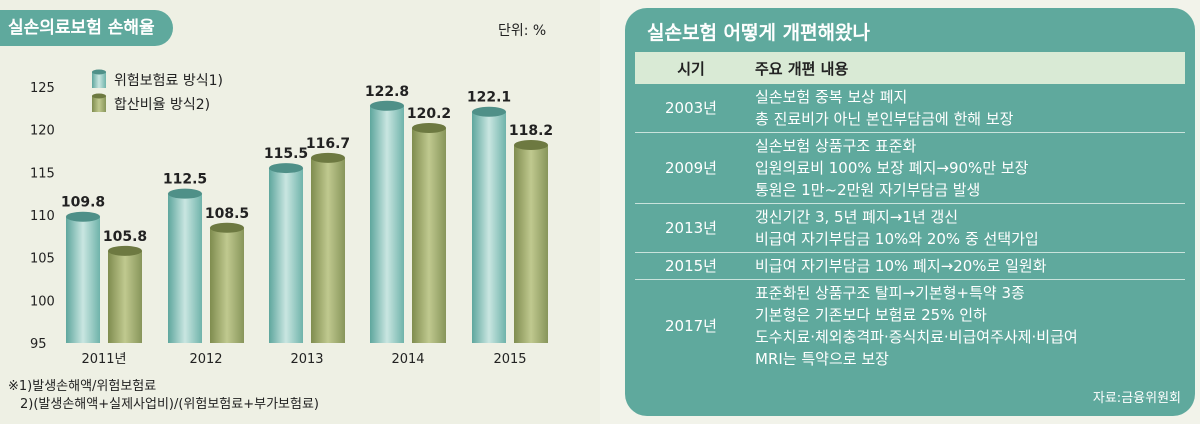 The width and height of the screenshot is (1200, 424). Describe the element at coordinates (892, 168) in the screenshot. I see `reform-item: 입원의료비 100% 보장 폐지→90%만 보장` at that location.